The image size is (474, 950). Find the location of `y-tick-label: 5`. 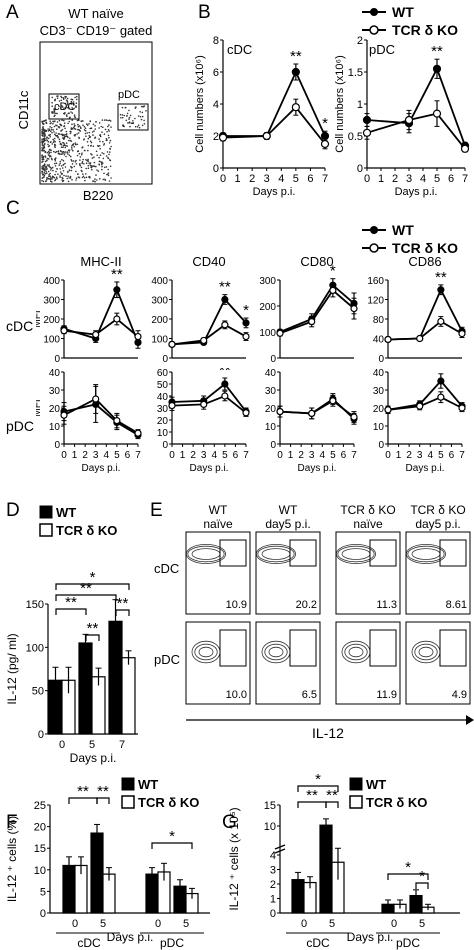

y-tick-label: 5 is located at coordinates (43, 892).